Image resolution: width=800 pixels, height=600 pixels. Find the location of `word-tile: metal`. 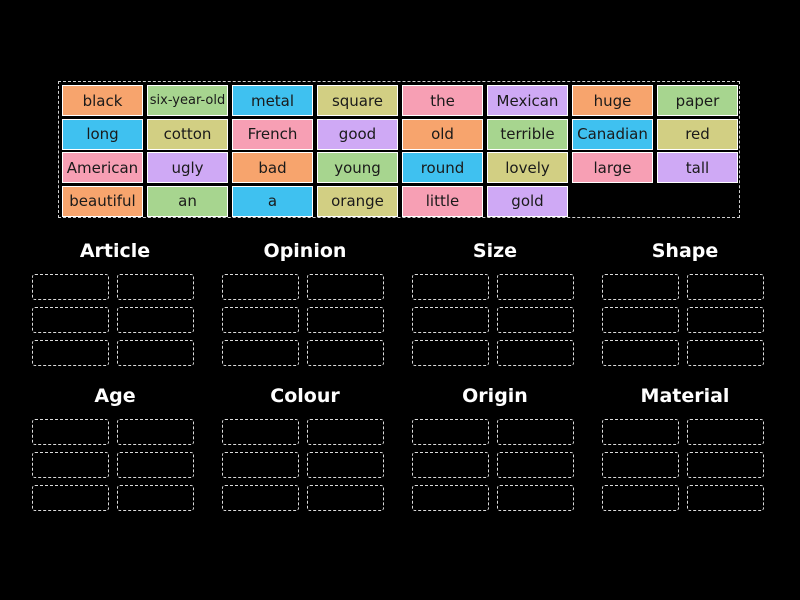

word-tile: metal is located at coordinates (272, 100).